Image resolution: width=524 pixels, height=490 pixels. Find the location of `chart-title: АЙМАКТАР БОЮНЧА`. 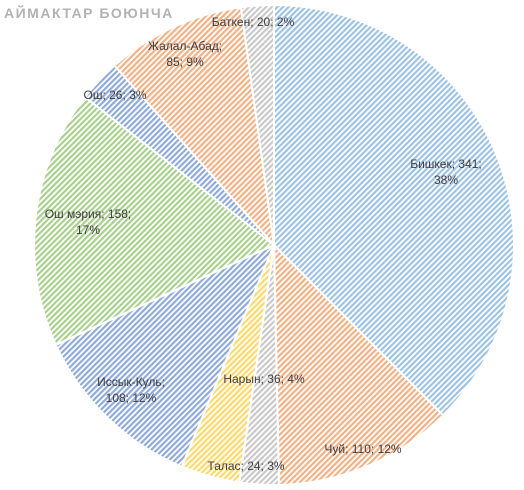

chart-title: АЙМАКТАР БОЮНЧА is located at coordinates (89, 13).